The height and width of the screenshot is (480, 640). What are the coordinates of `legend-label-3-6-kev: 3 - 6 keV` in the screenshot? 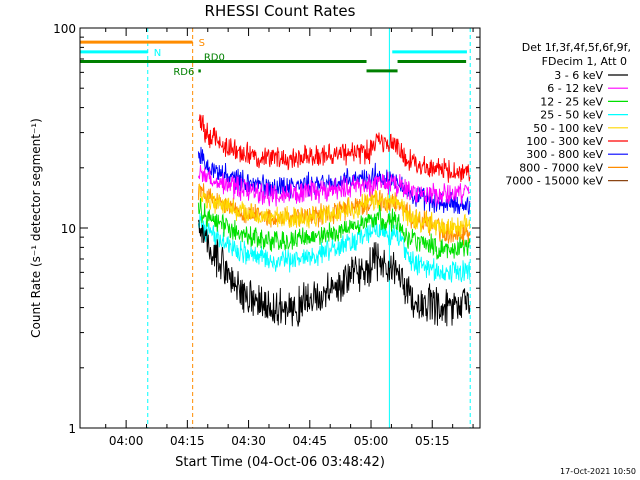 It's located at (578, 75).